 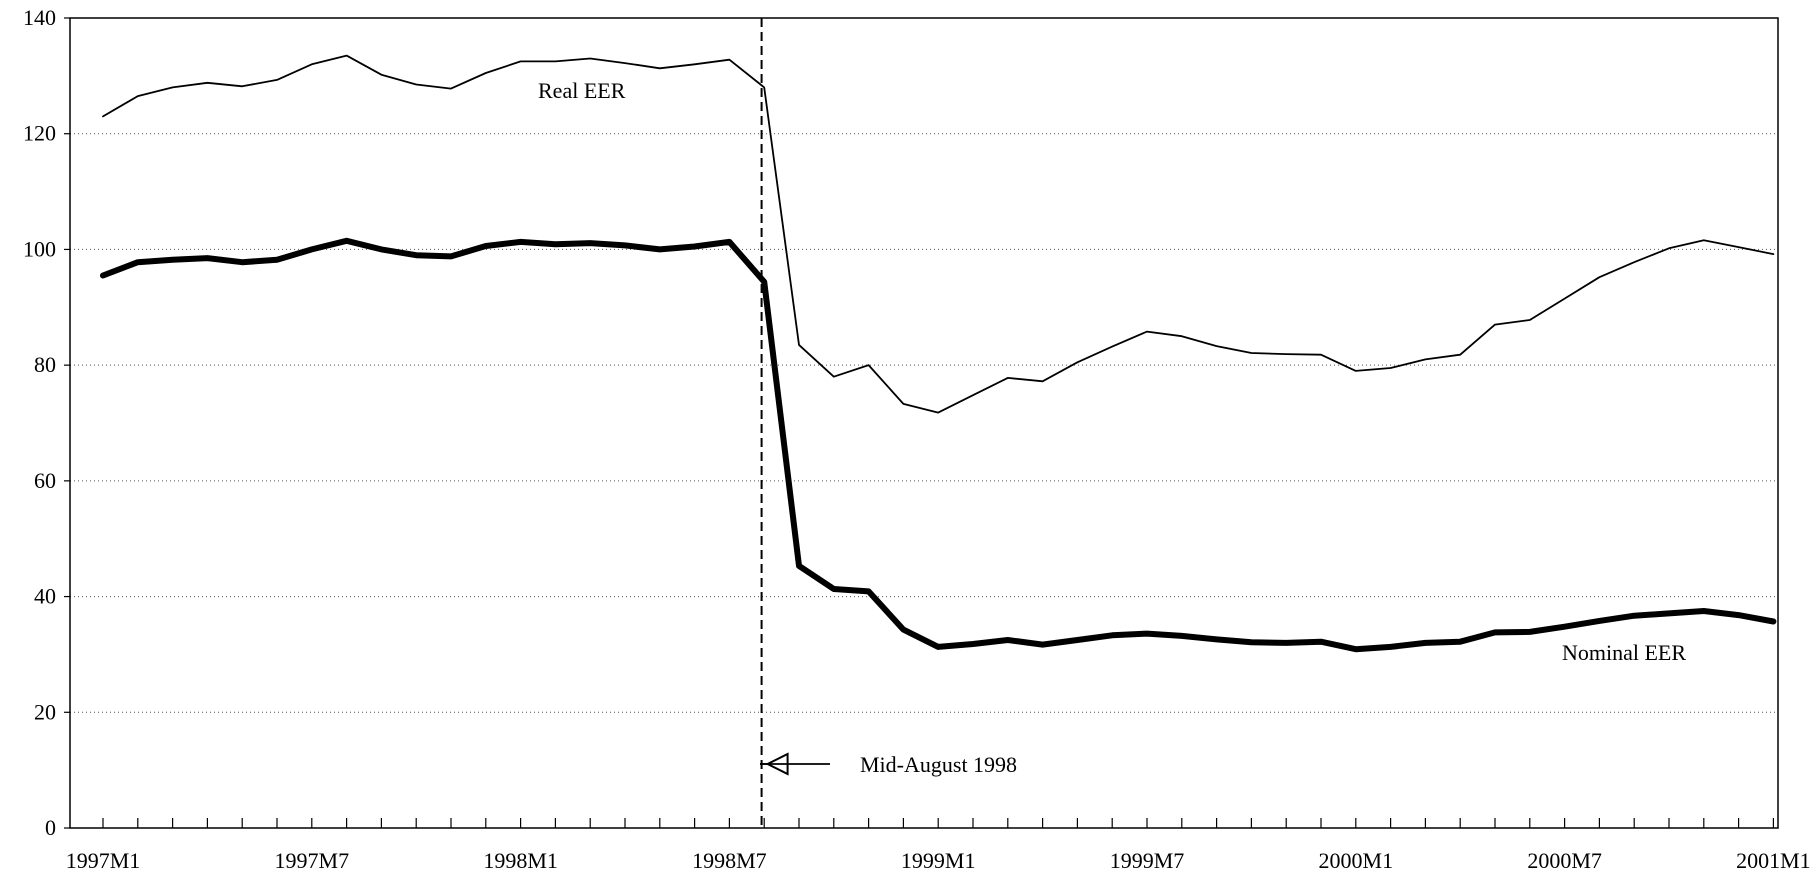 What do you see at coordinates (1564, 860) in the screenshot?
I see `x-tick-label-2000M7: 2000M7` at bounding box center [1564, 860].